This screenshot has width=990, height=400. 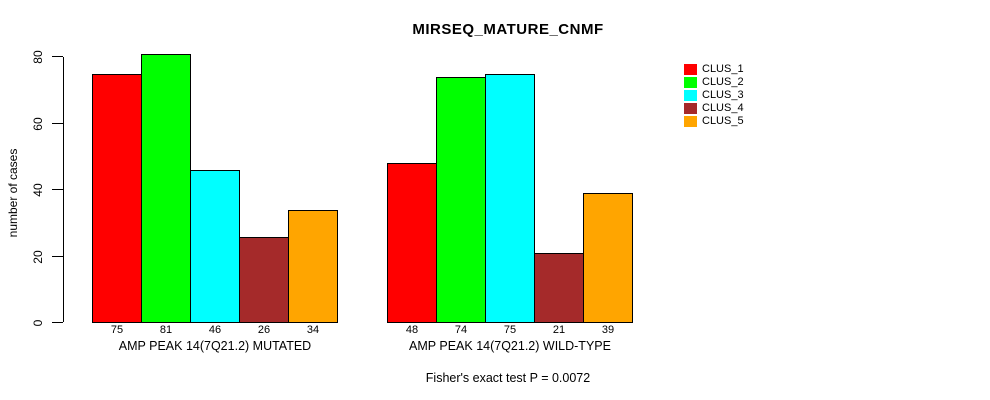 I want to click on bar-value-label: 26, so click(x=264, y=330).